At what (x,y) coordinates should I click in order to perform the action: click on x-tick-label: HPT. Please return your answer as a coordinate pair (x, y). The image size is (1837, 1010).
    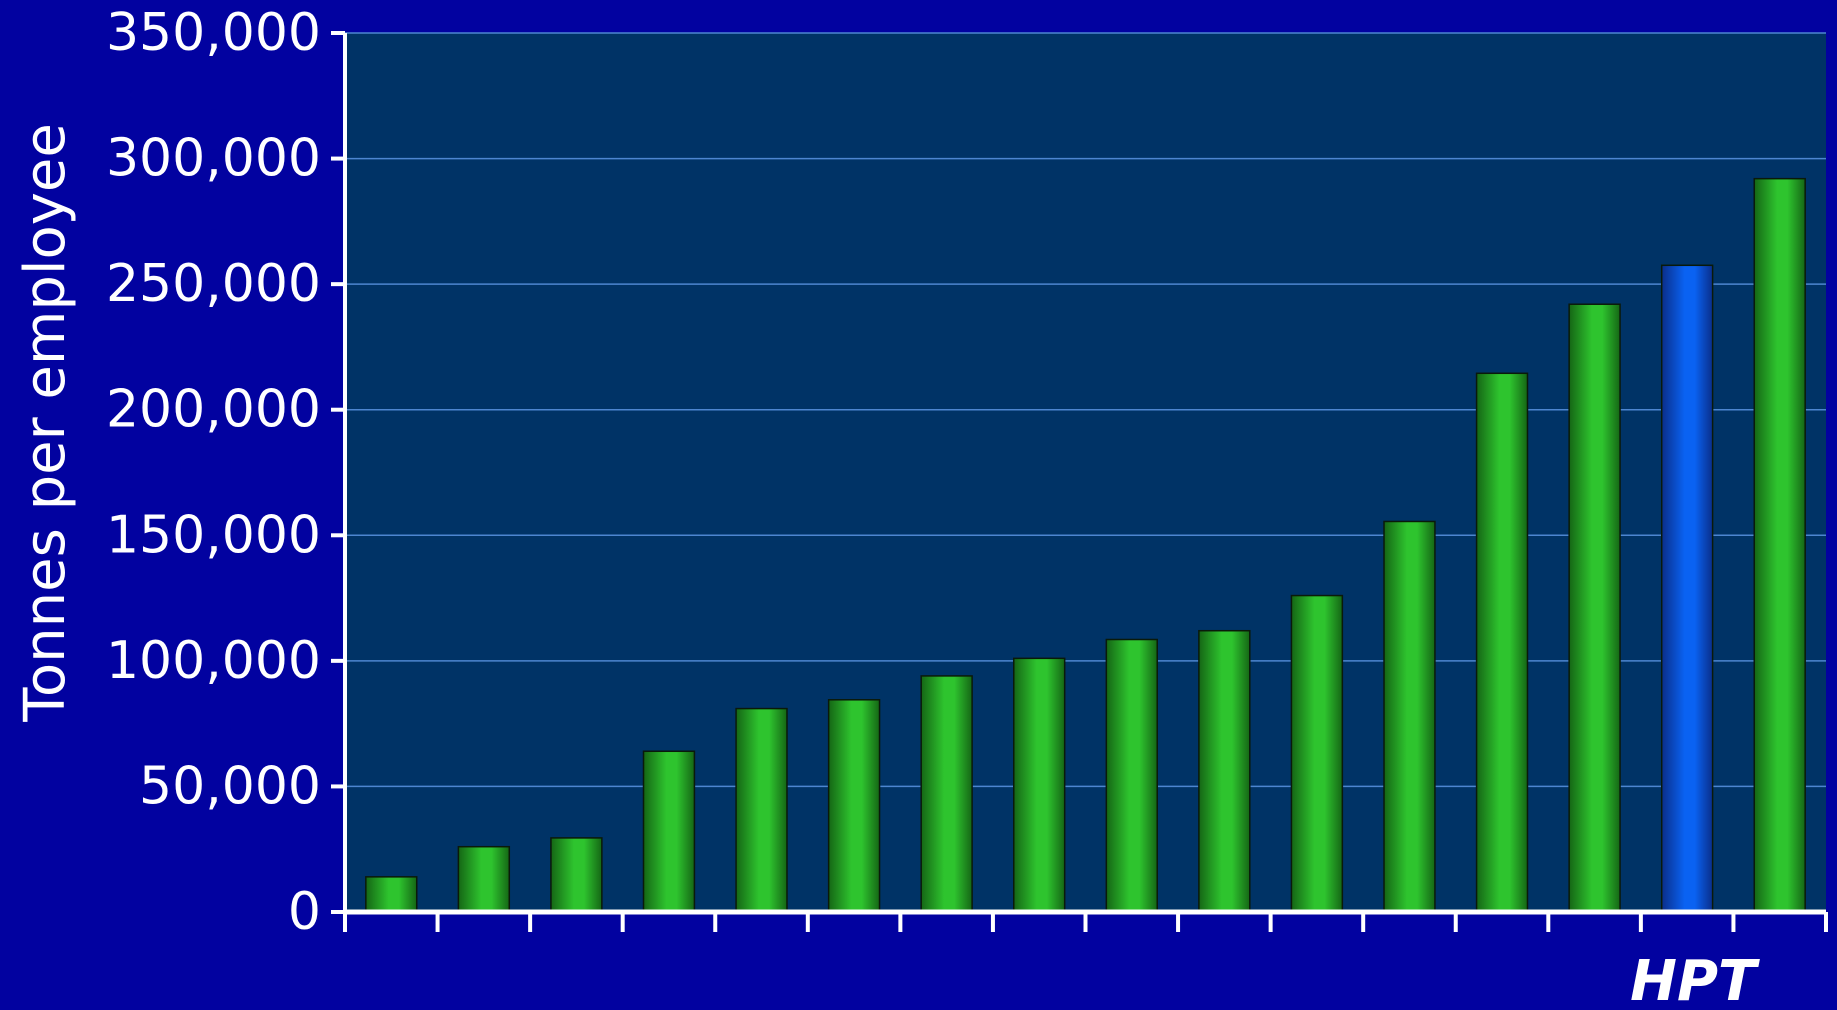
    Looking at the image, I should click on (1695, 977).